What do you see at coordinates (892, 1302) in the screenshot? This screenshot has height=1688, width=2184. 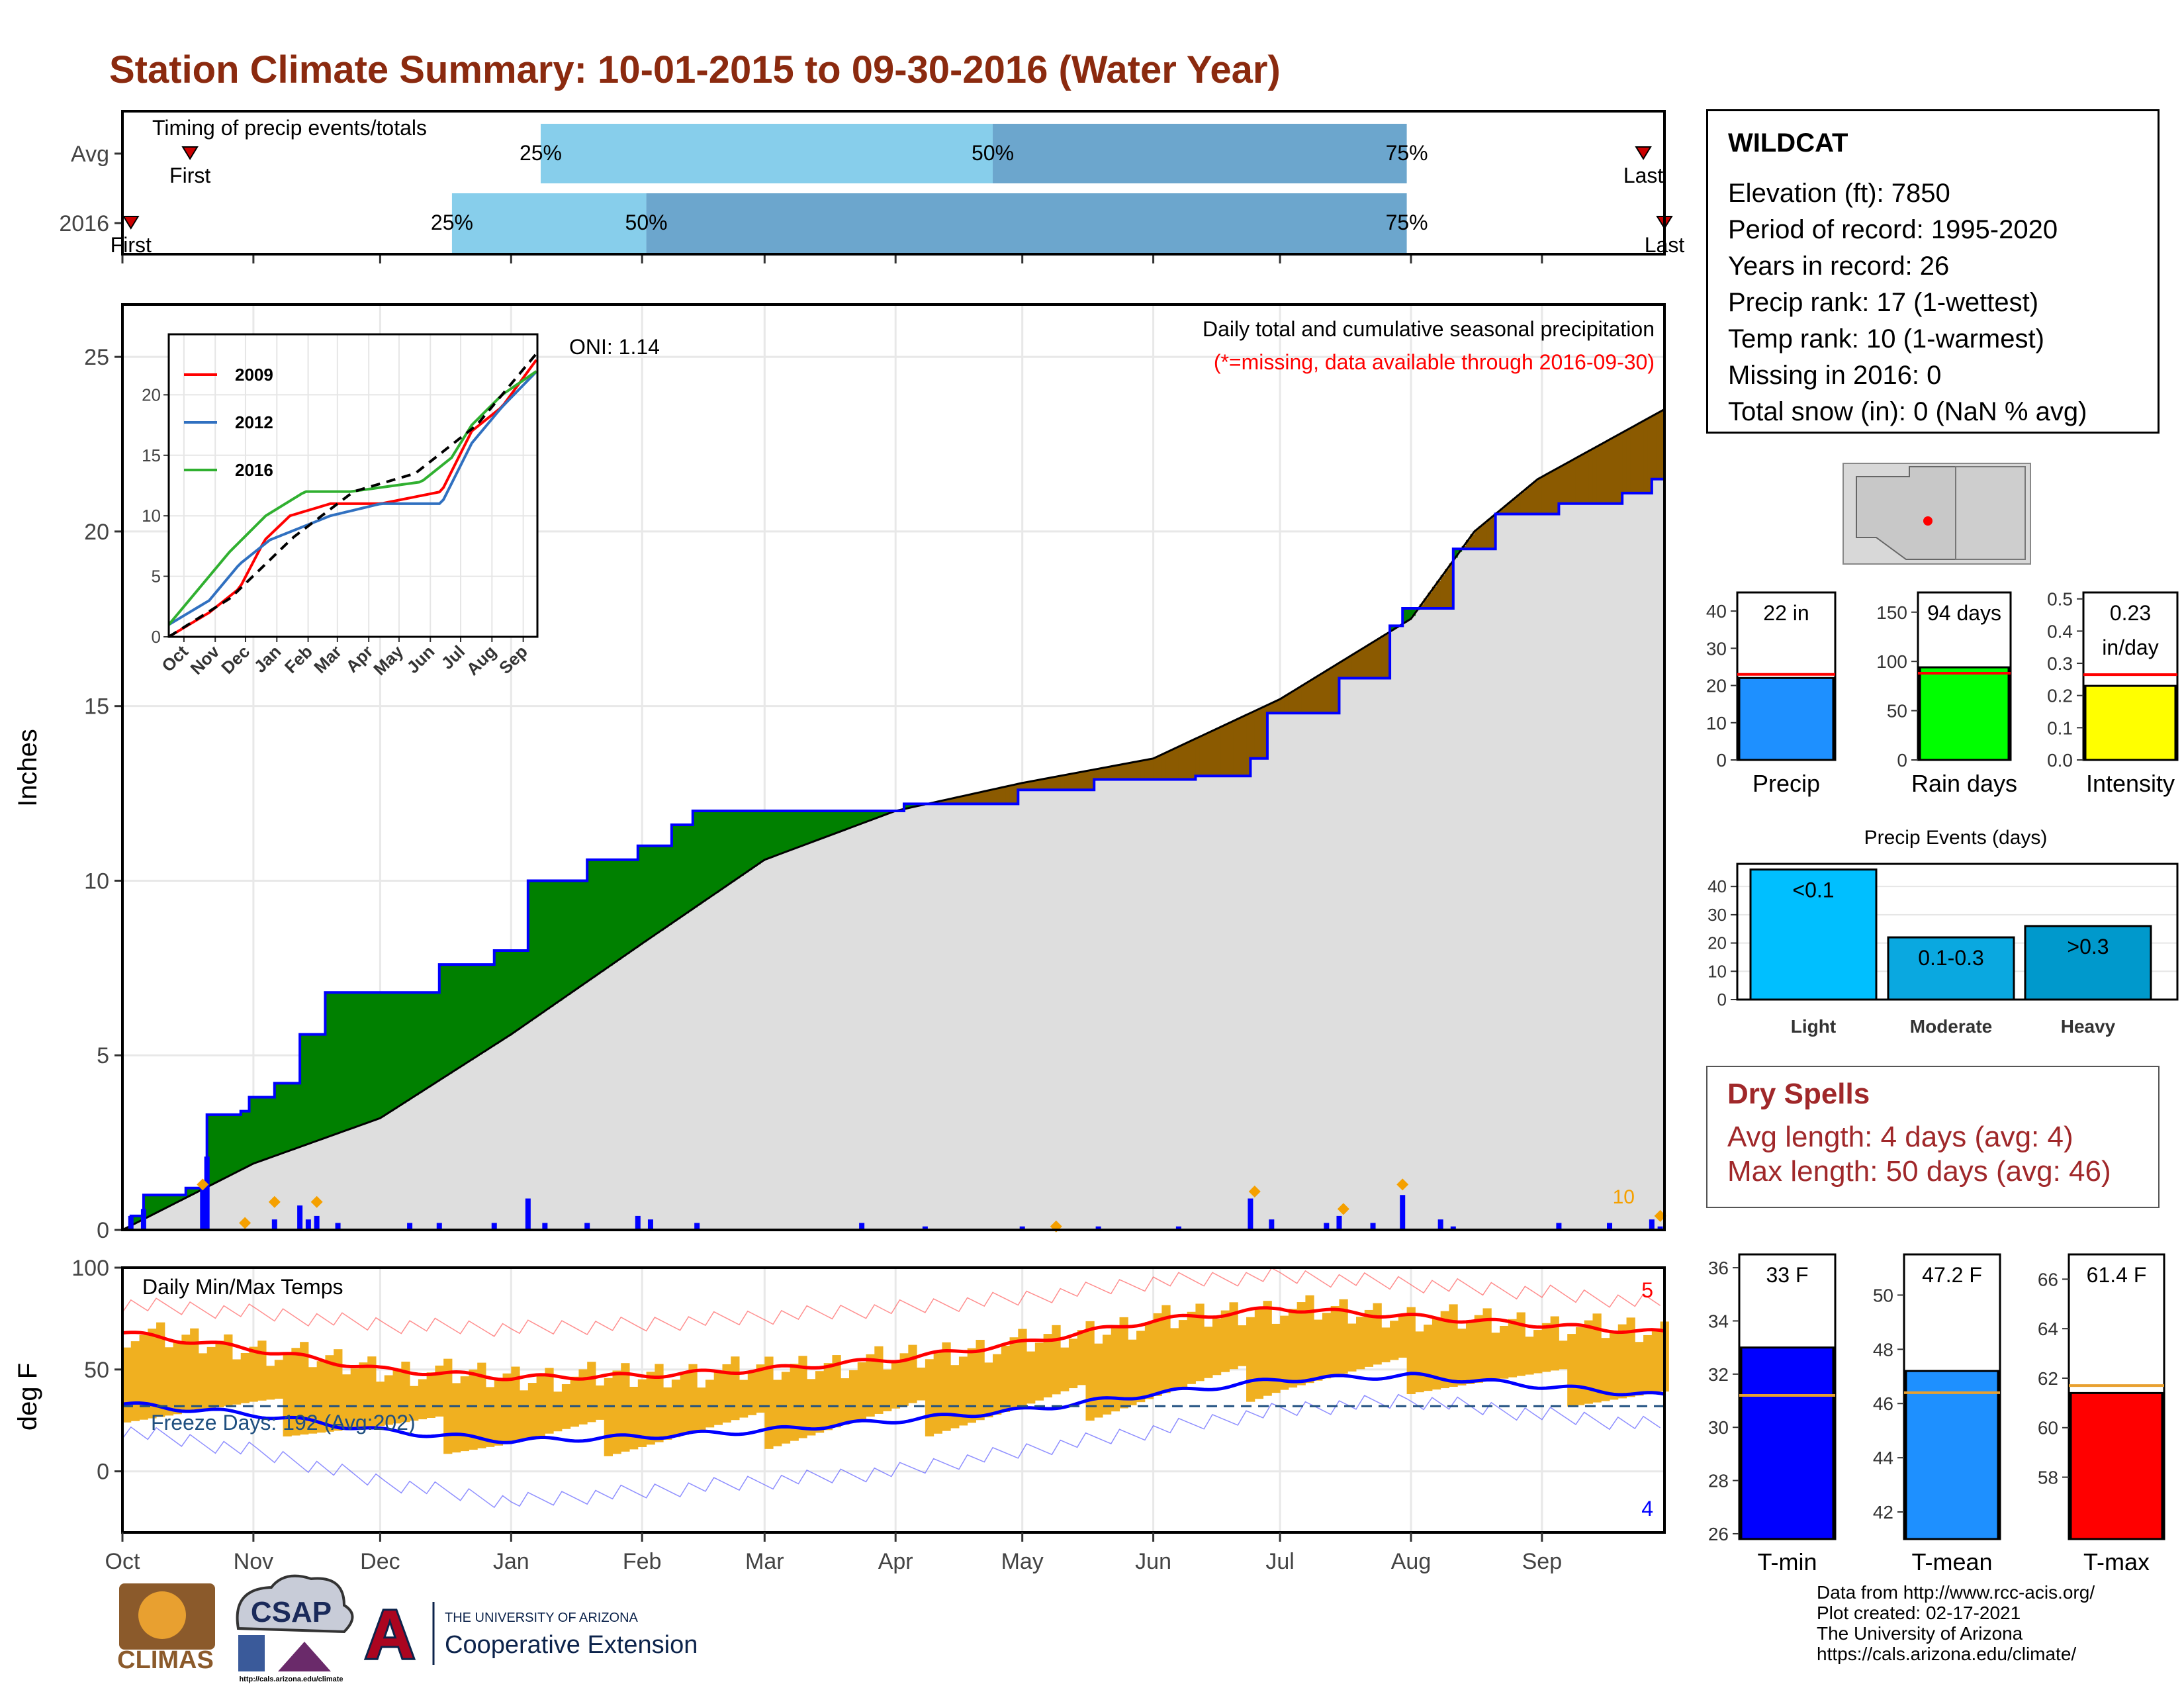 I see `record-high-line` at bounding box center [892, 1302].